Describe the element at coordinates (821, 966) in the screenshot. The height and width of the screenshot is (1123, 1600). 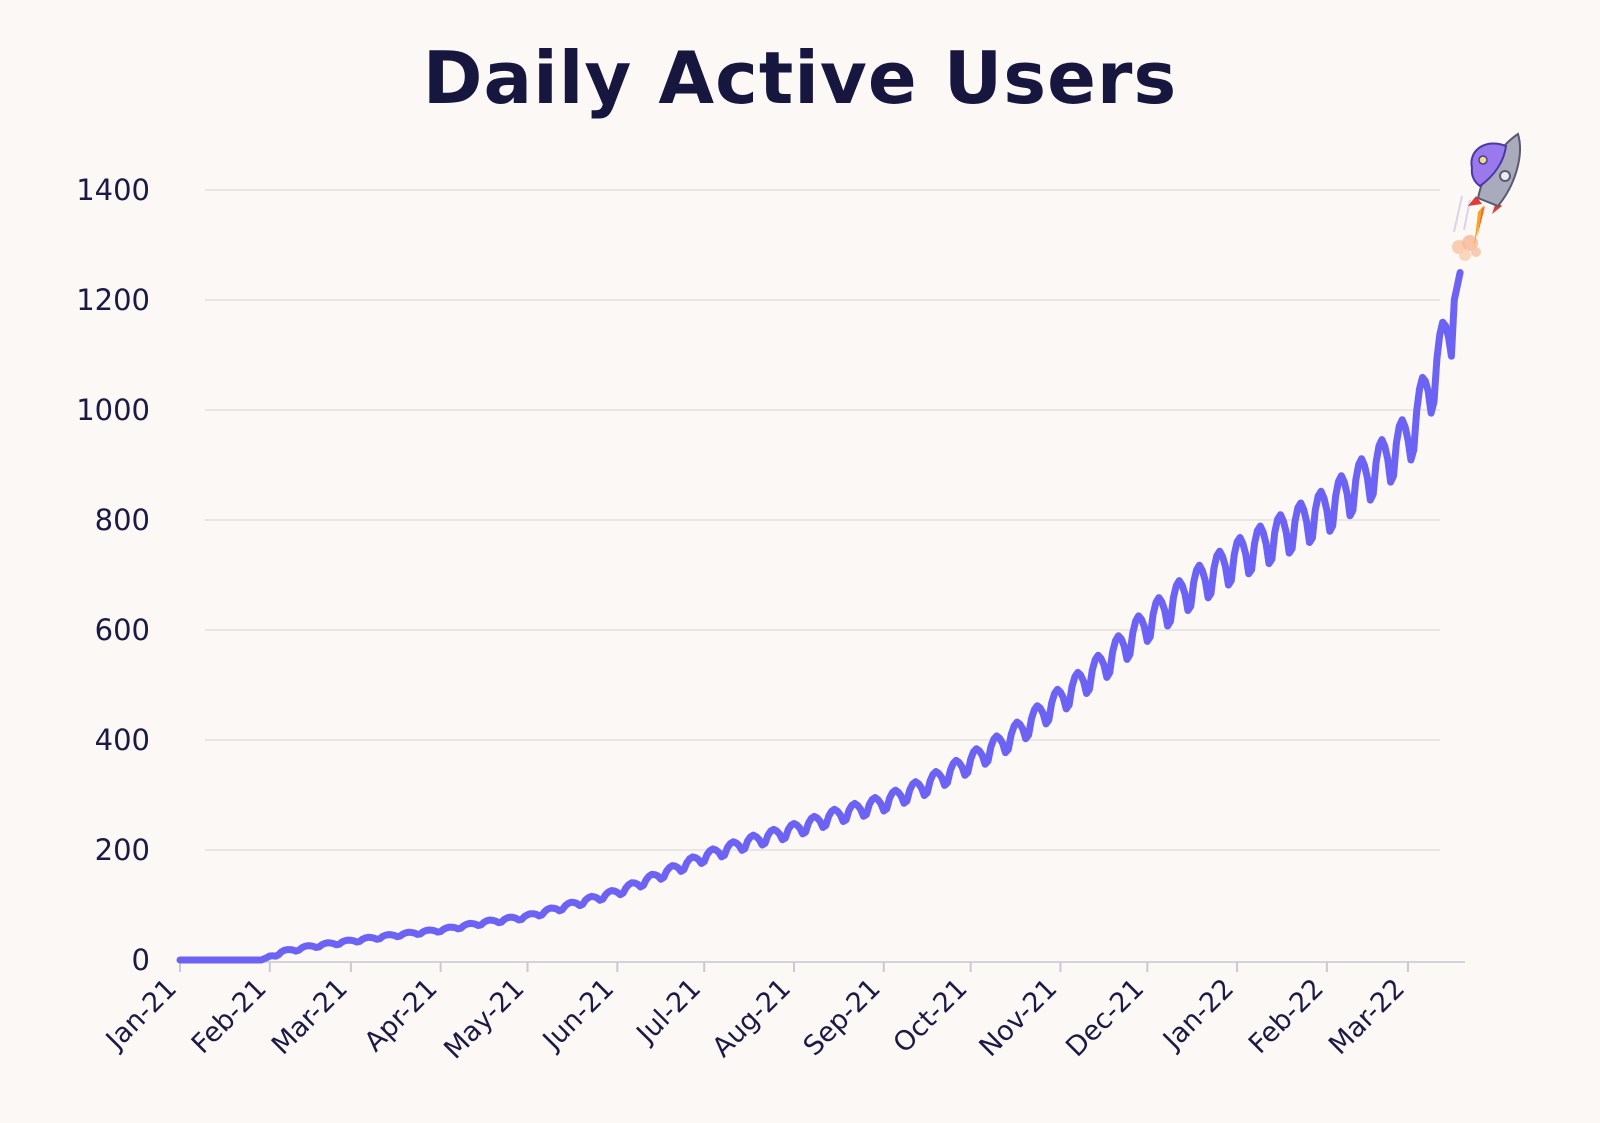
I see `x-axis` at that location.